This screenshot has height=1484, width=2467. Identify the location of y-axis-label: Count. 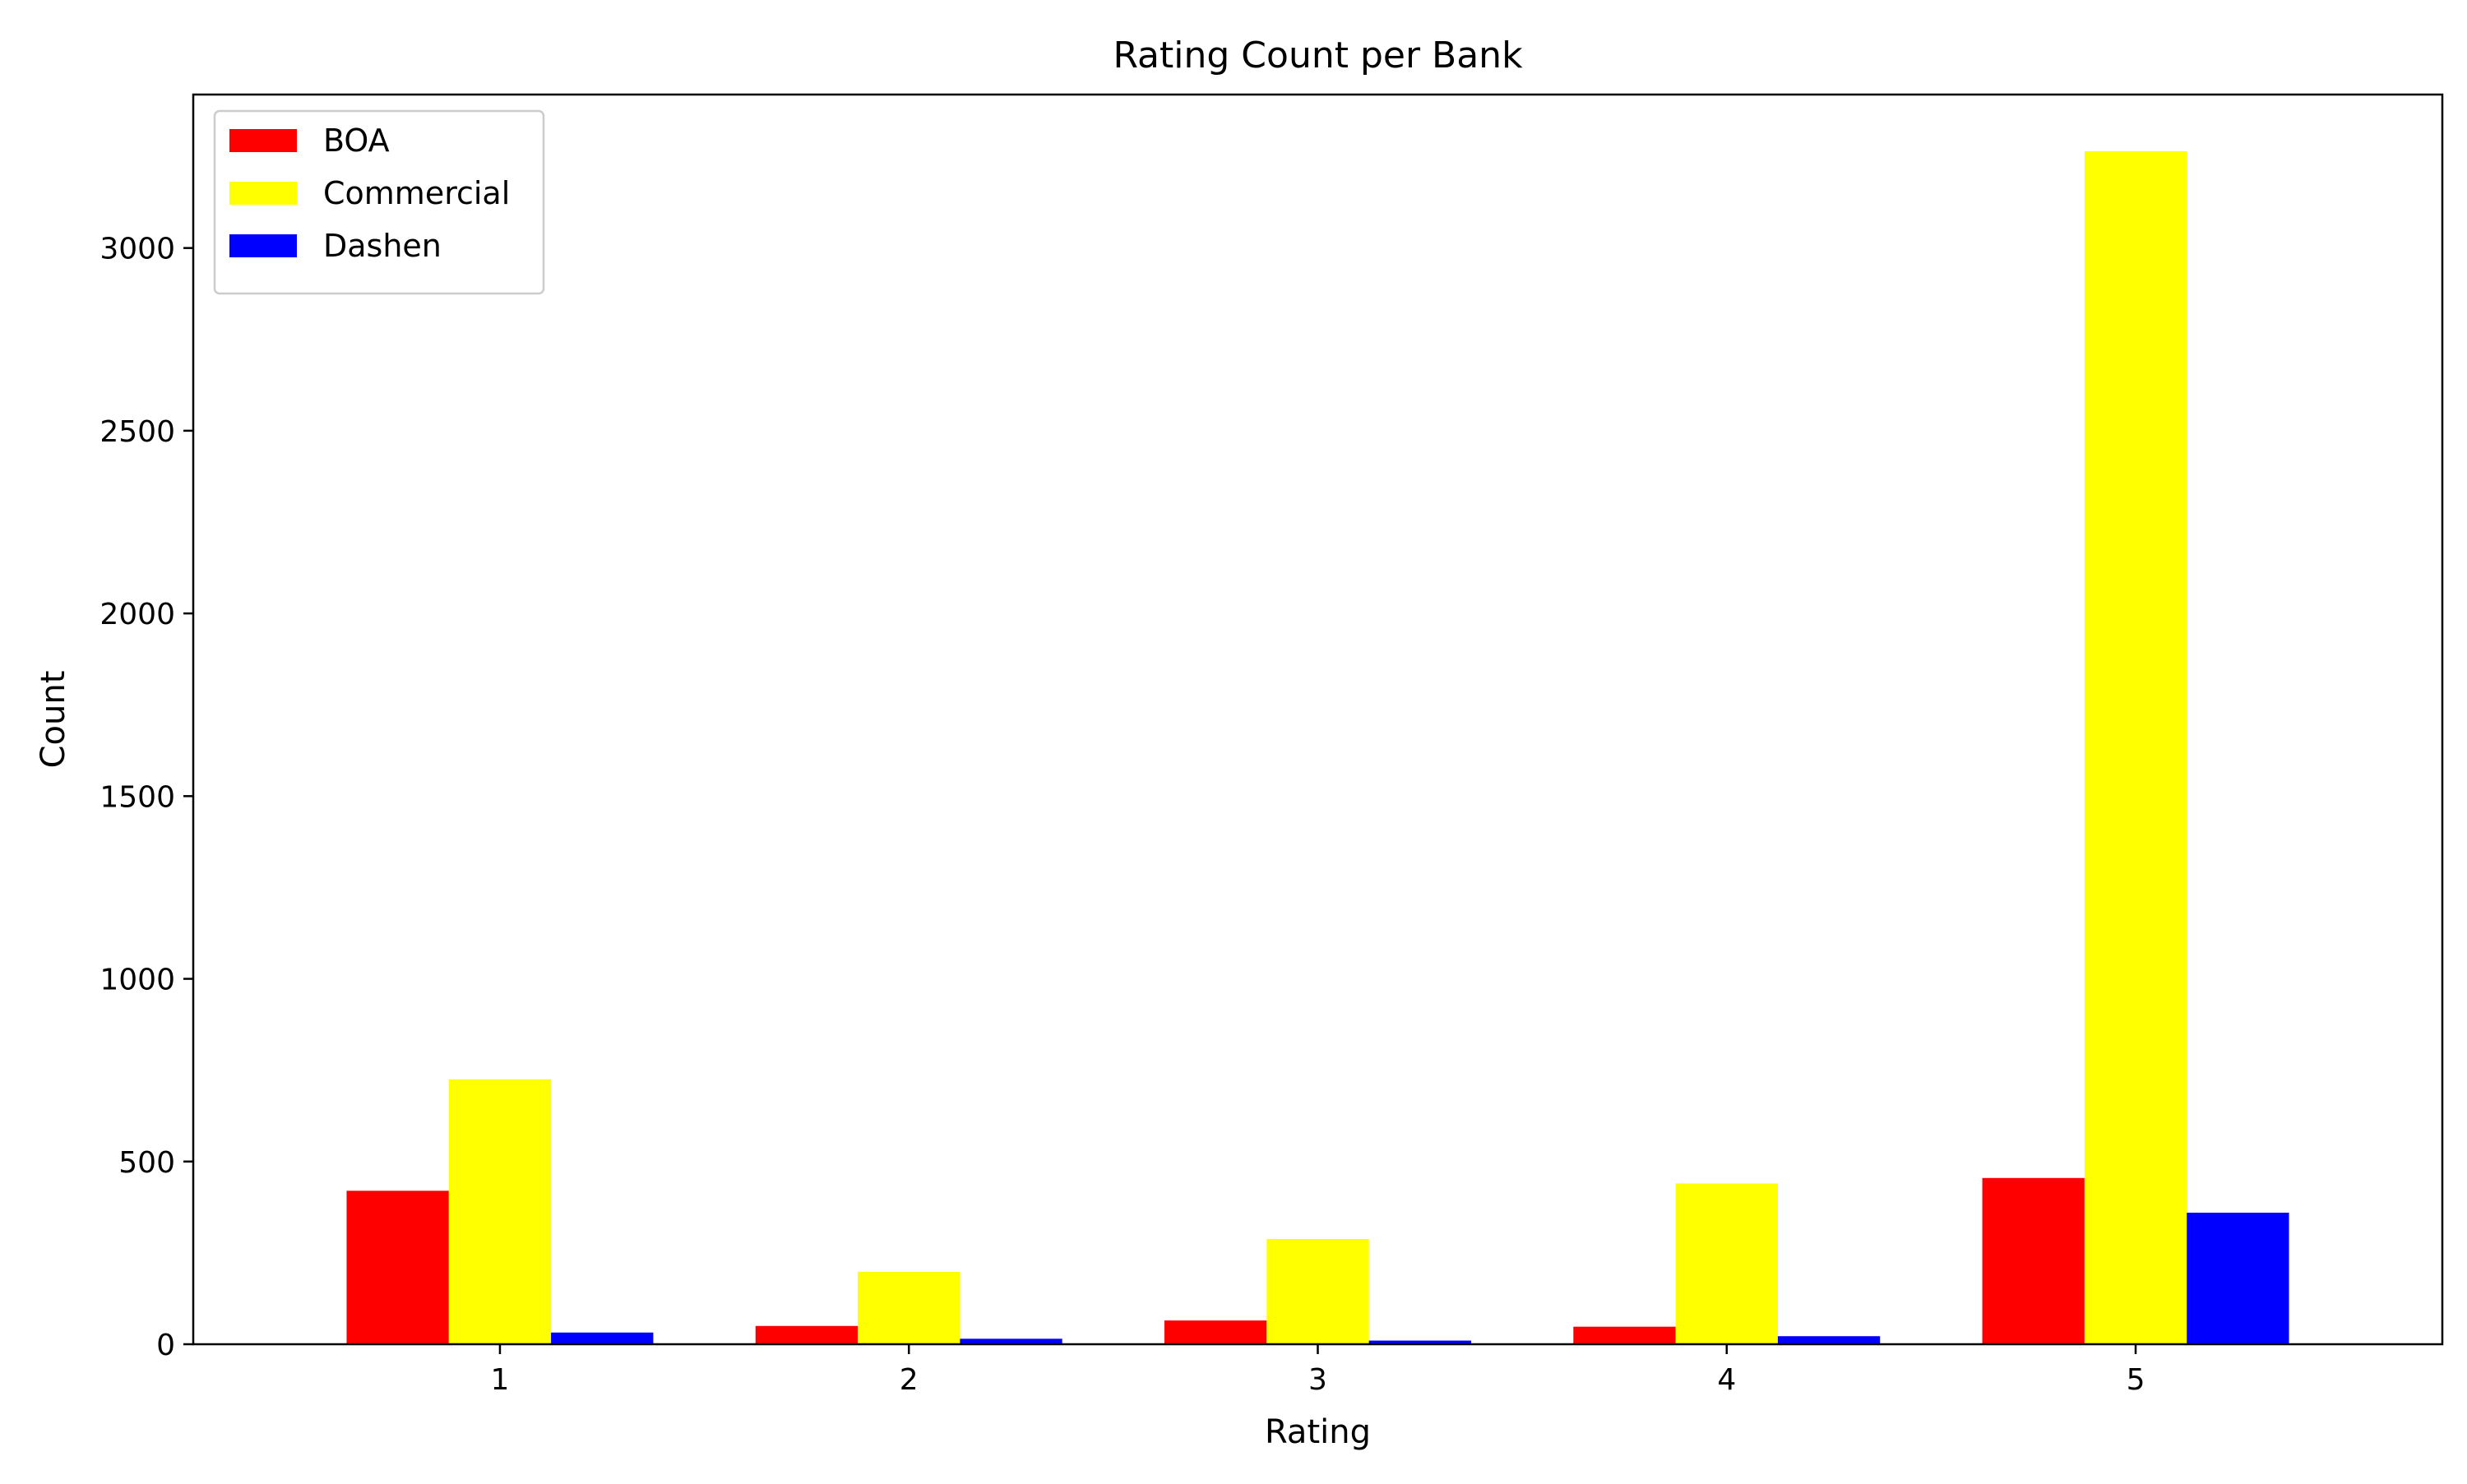
(54, 720).